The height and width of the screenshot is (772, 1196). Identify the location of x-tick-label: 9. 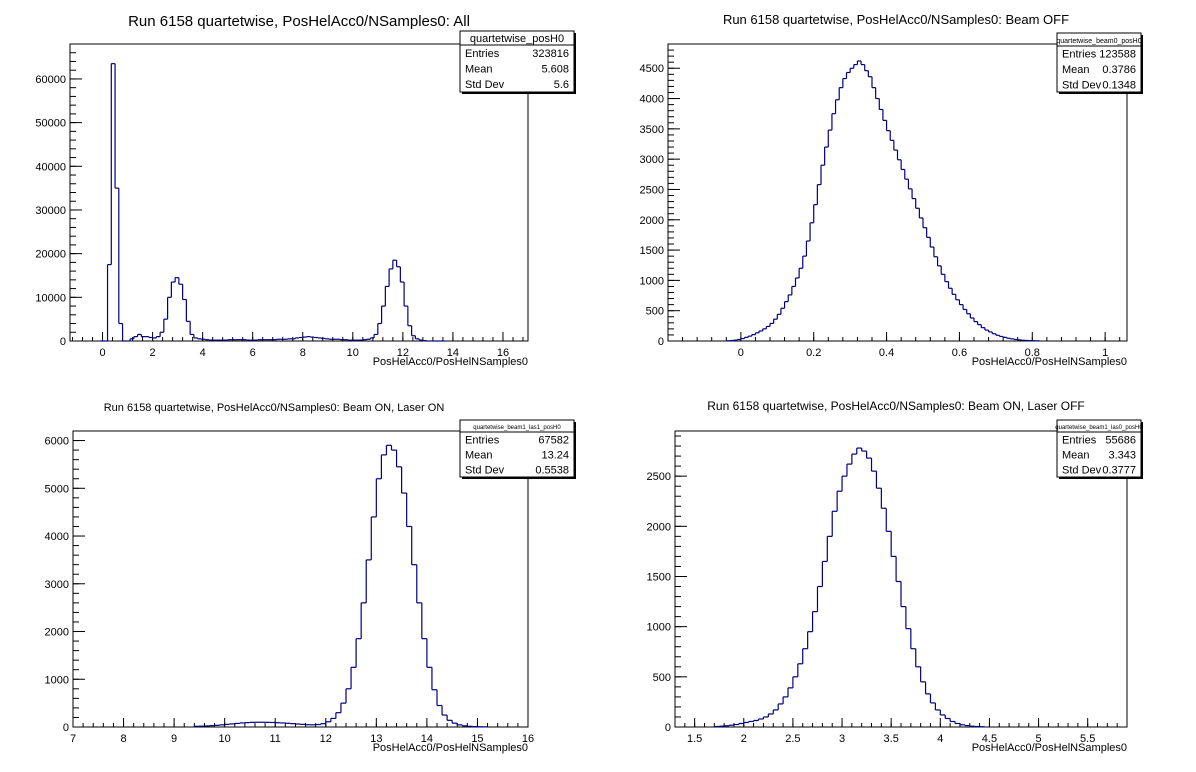
(174, 739).